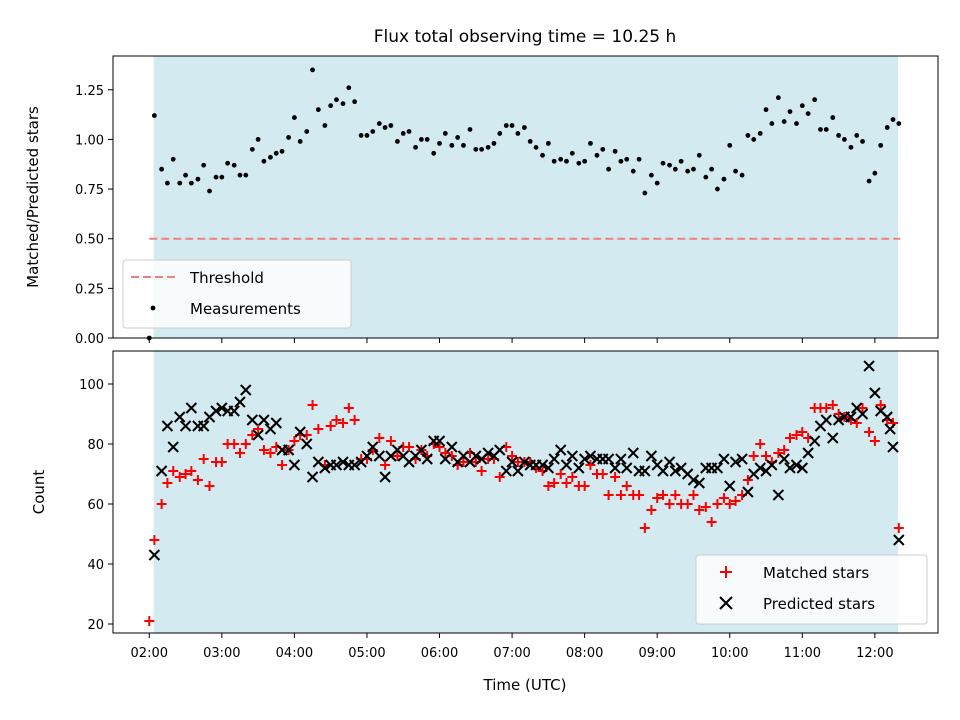 This screenshot has width=960, height=720. What do you see at coordinates (95, 625) in the screenshot?
I see `bottom-y-tick-label: 20` at bounding box center [95, 625].